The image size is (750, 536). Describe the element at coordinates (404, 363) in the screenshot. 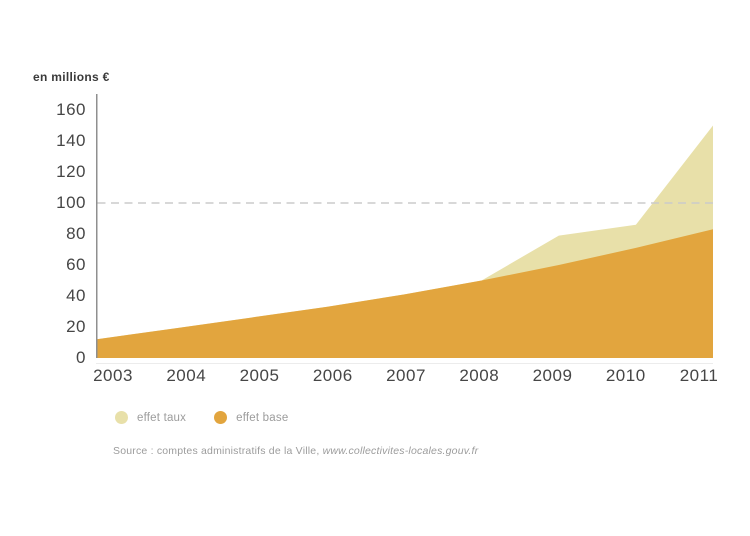

I see `x-axis-line` at that location.